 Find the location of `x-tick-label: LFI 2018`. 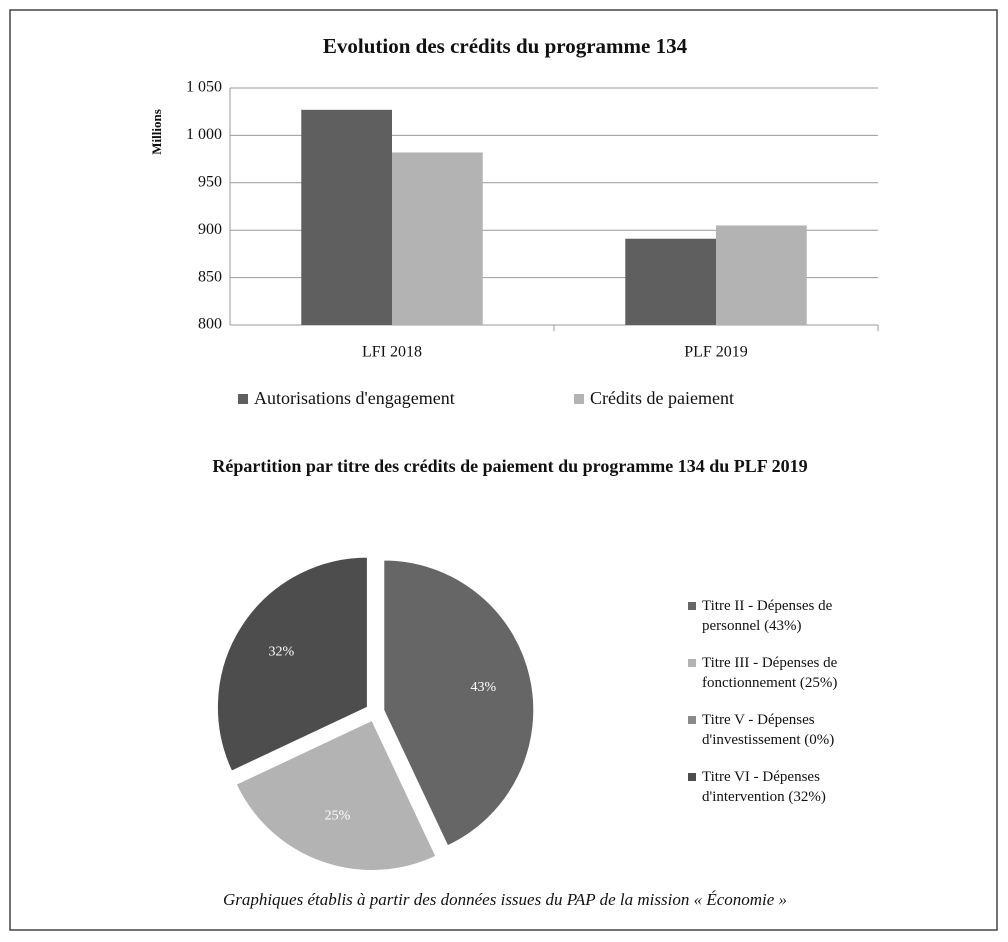

x-tick-label: LFI 2018 is located at coordinates (392, 352).